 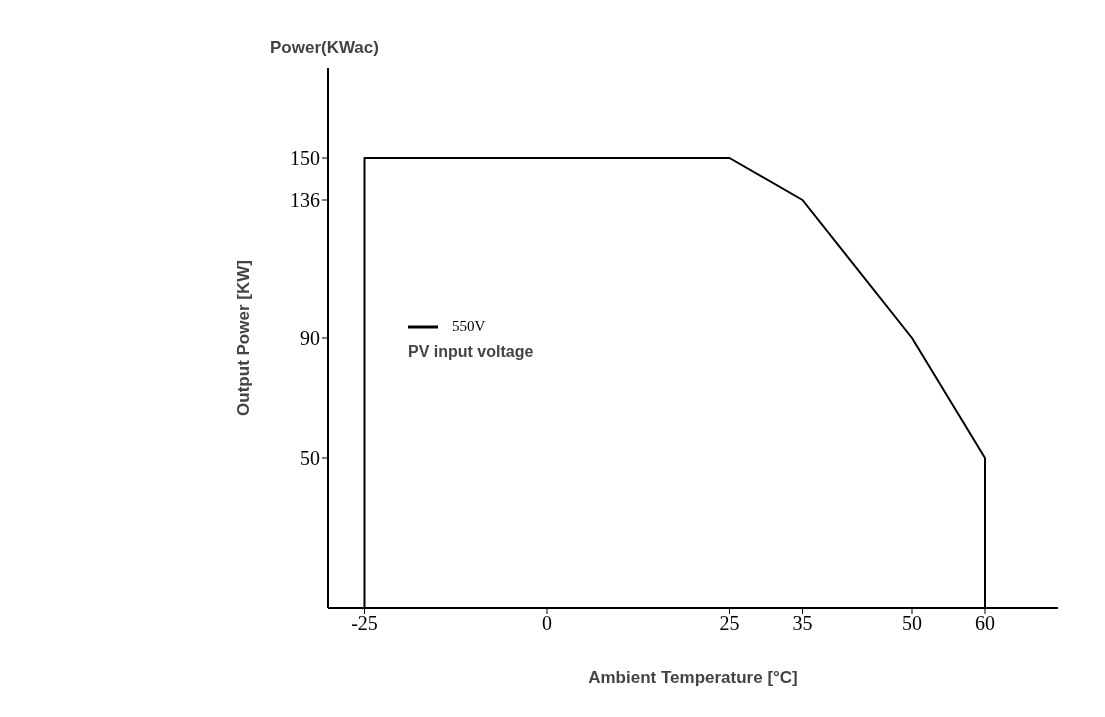 What do you see at coordinates (305, 158) in the screenshot?
I see `y-tick-label: 150` at bounding box center [305, 158].